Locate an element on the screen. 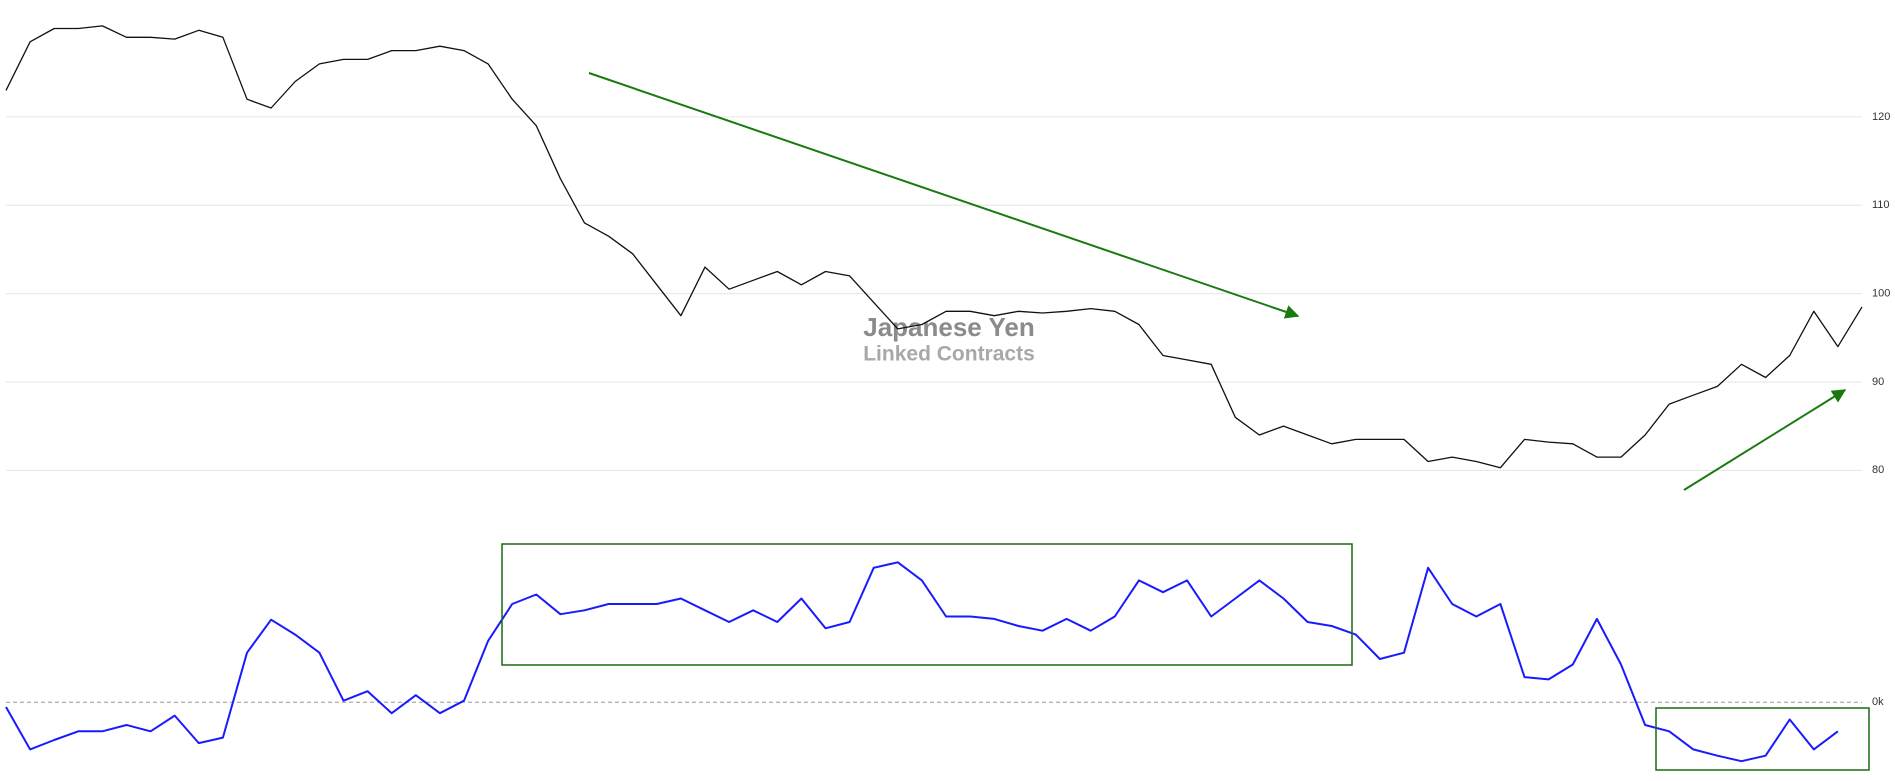 This screenshot has width=1895, height=781. y-tick-label: 80 is located at coordinates (1878, 470).